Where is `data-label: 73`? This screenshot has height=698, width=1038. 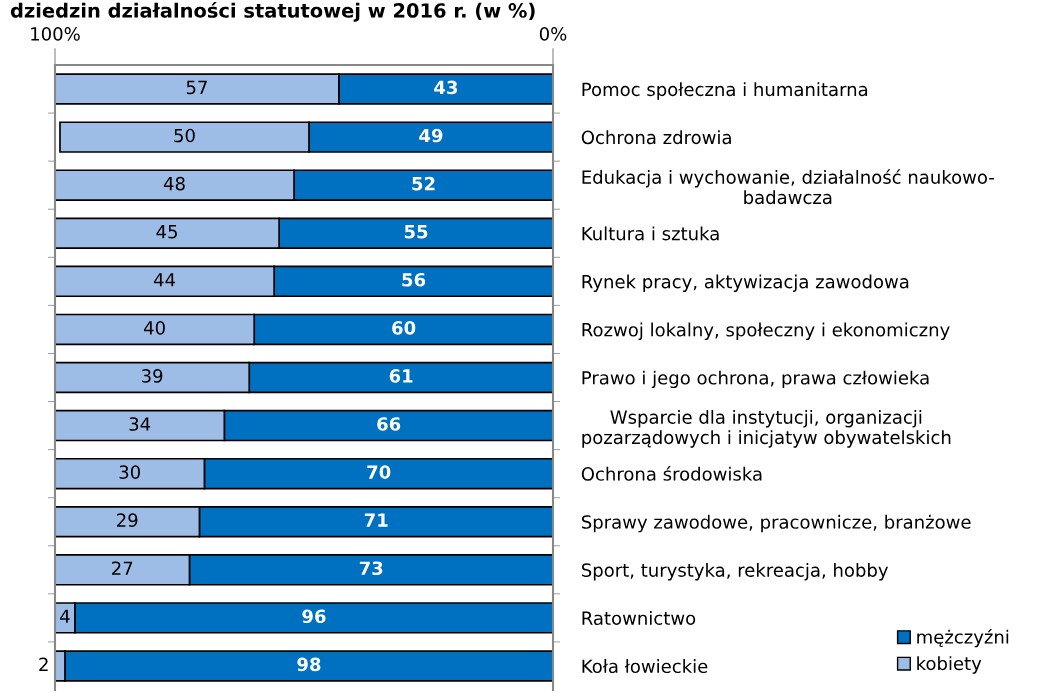
data-label: 73 is located at coordinates (371, 568).